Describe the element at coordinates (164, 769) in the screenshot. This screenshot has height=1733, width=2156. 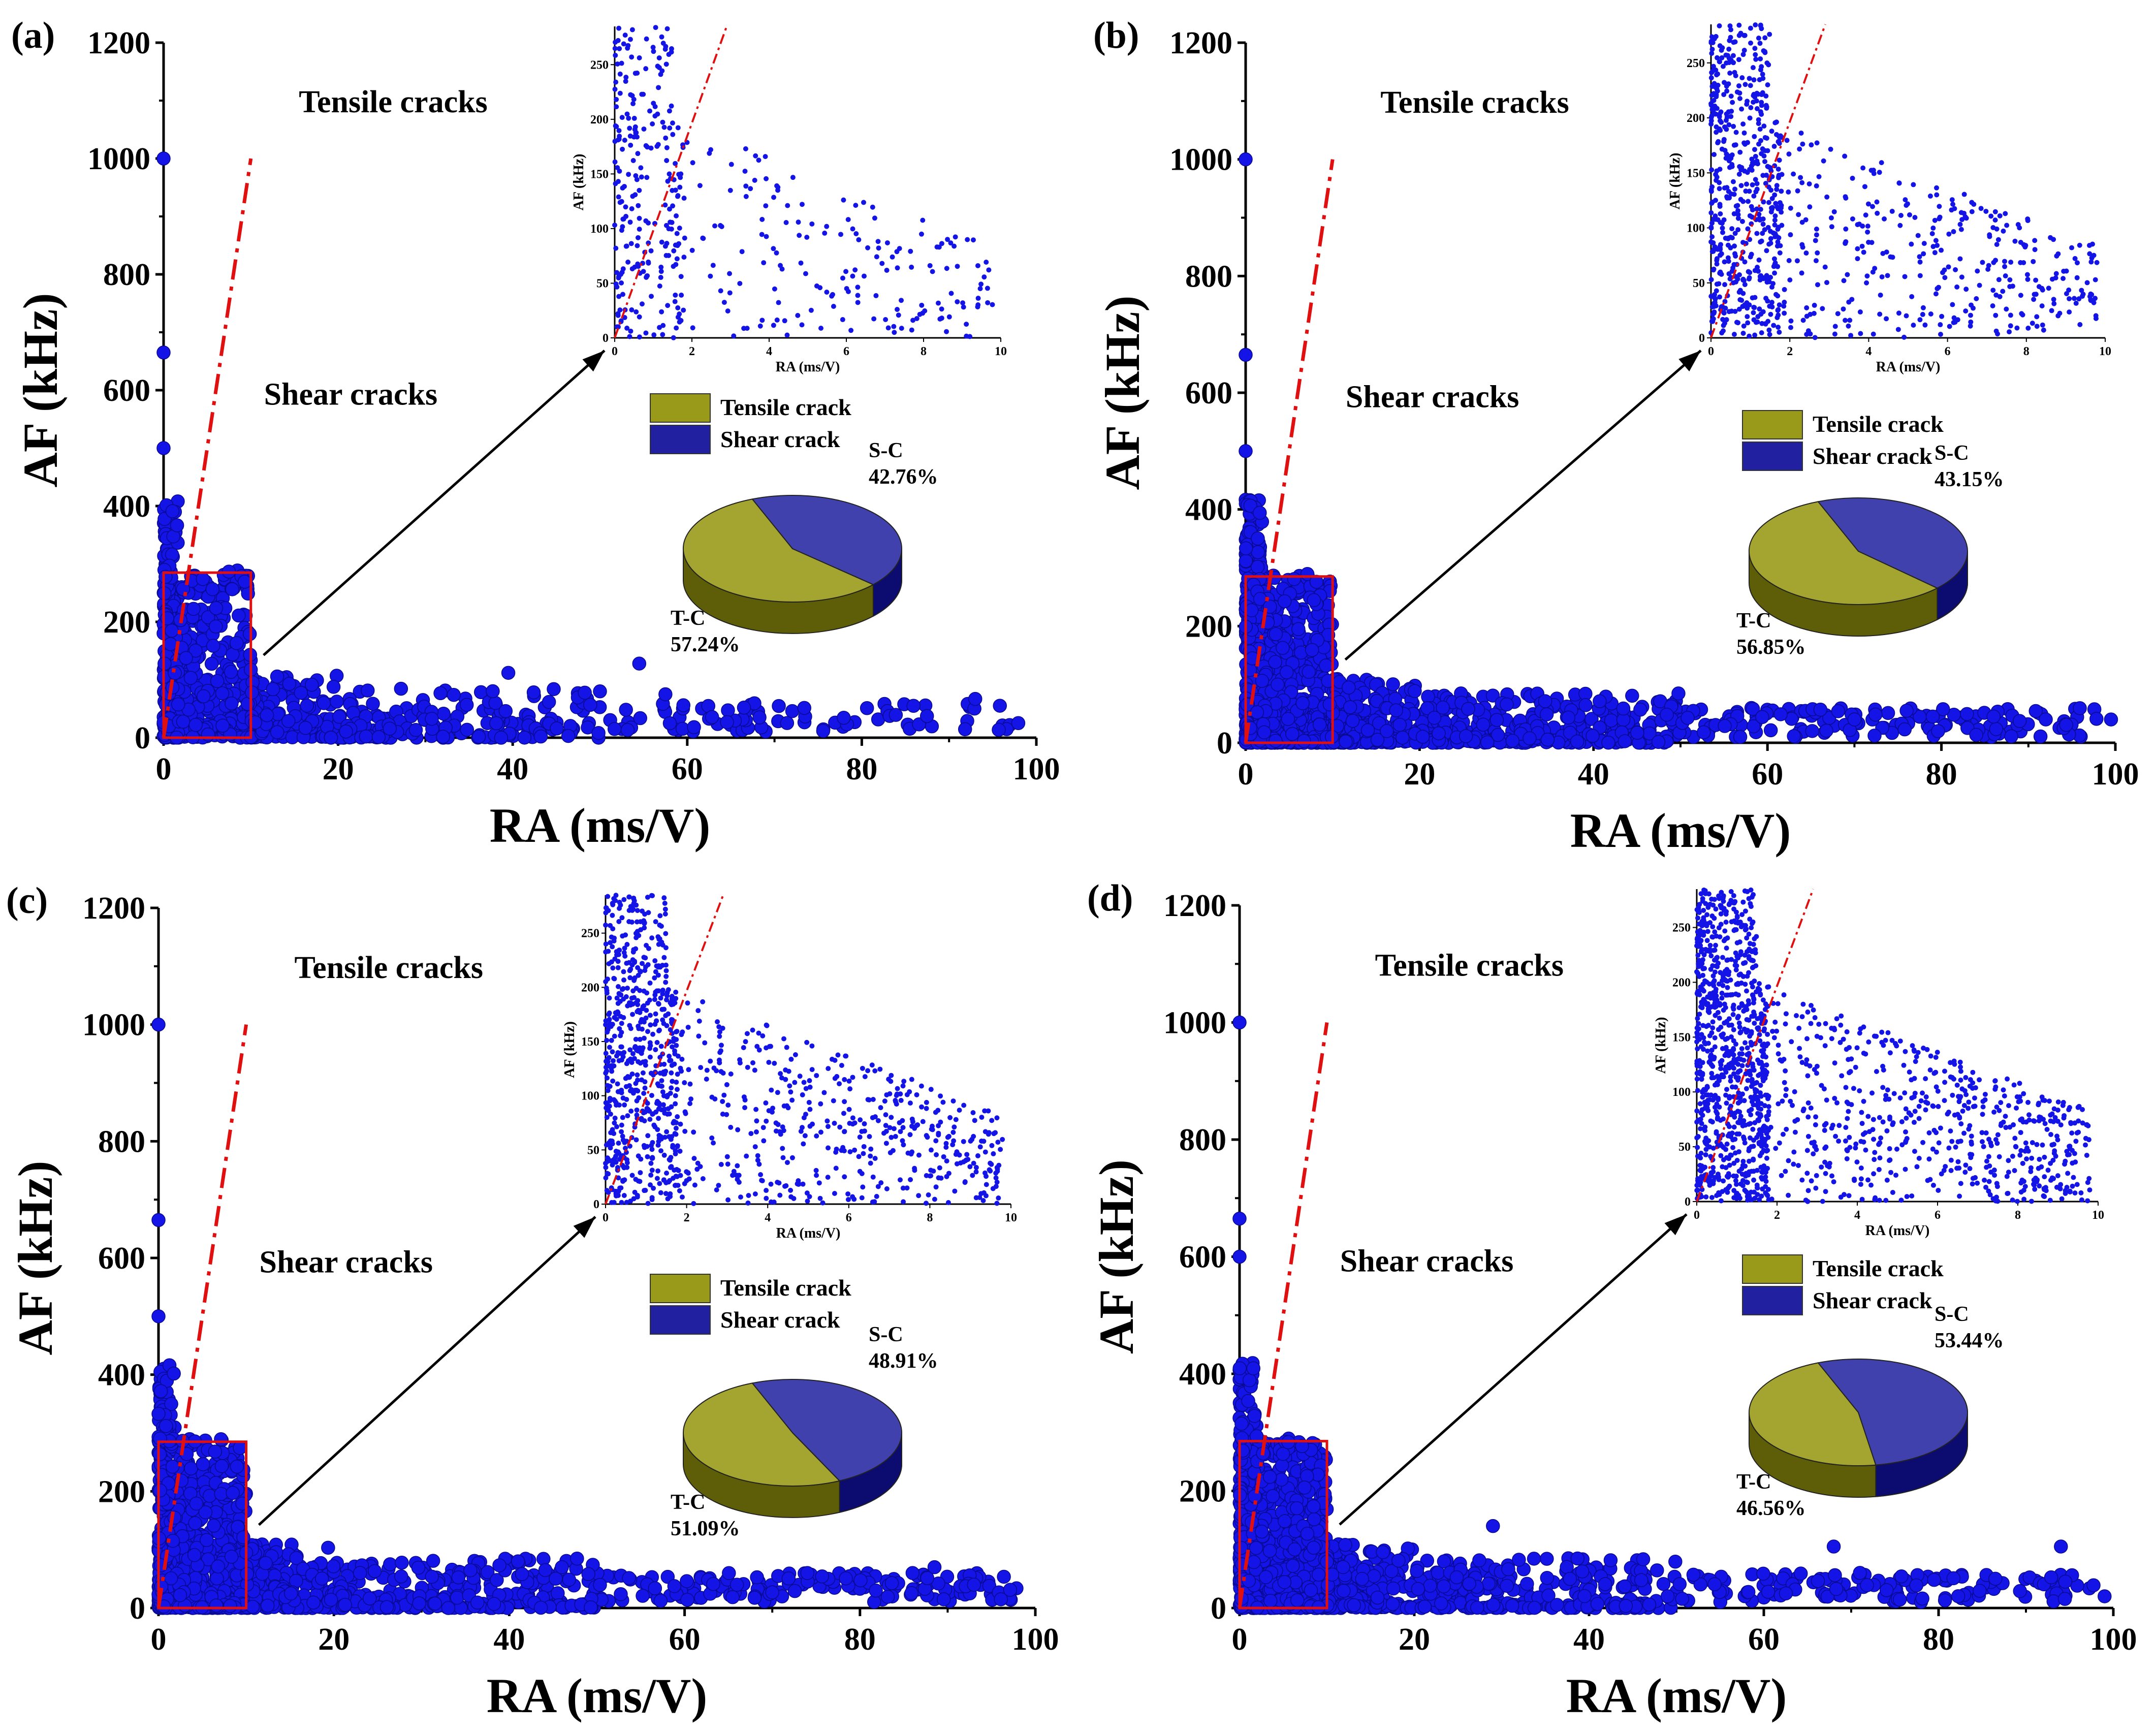
I see `x-tick-label: 0` at that location.